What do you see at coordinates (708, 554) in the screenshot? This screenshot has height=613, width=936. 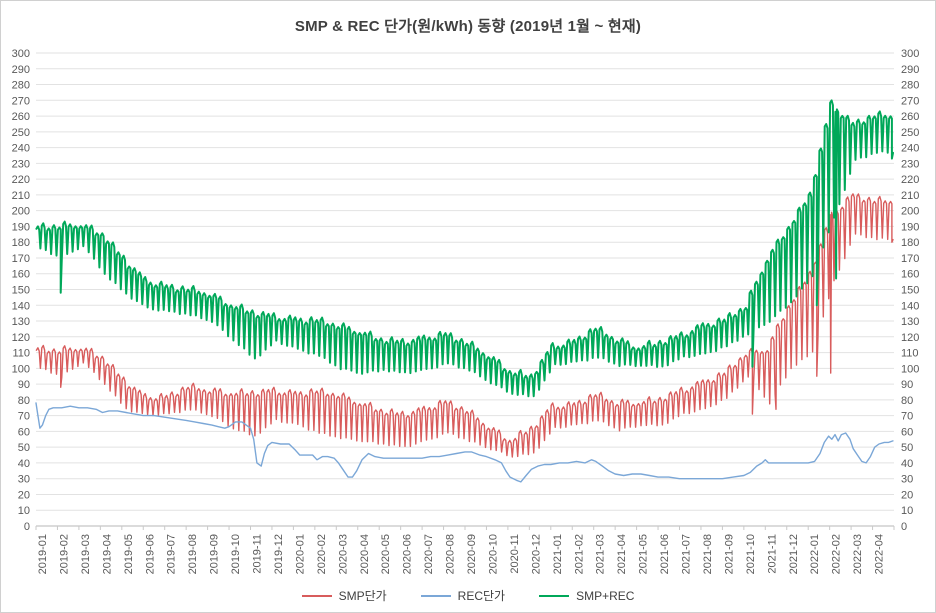 I see `x-axis-tick-label: 2021-08` at bounding box center [708, 554].